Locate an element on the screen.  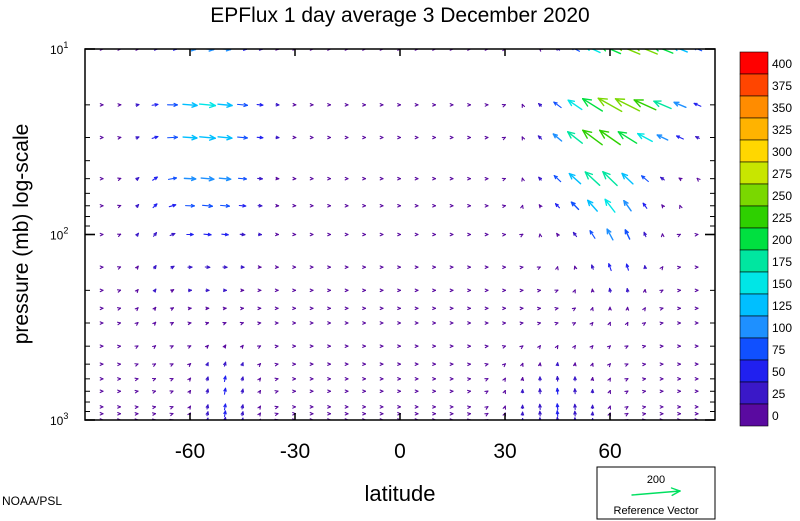
colorbar-label: 125 is located at coordinates (782, 306).